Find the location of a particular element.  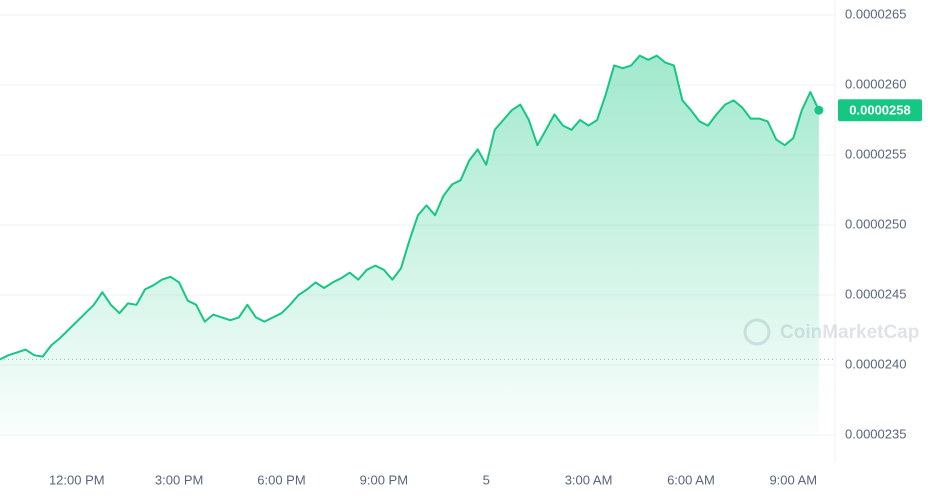

price-badge is located at coordinates (880, 110).